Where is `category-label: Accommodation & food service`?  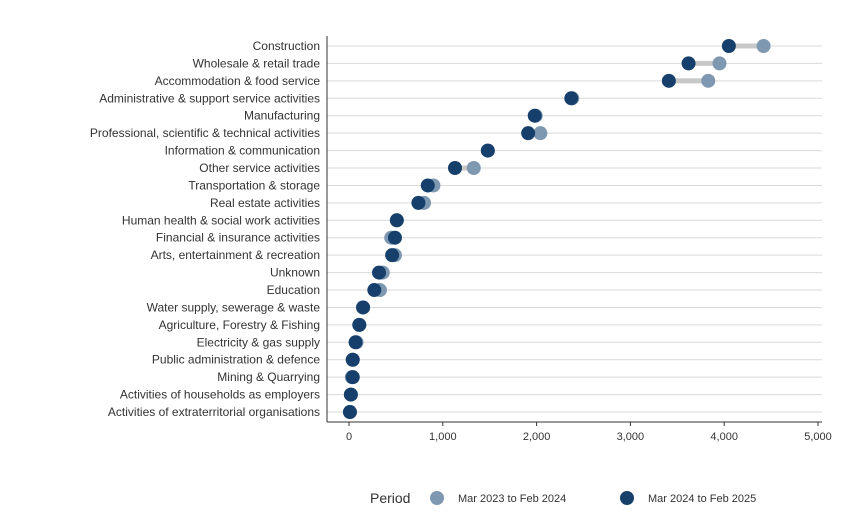
category-label: Accommodation & food service is located at coordinates (238, 81).